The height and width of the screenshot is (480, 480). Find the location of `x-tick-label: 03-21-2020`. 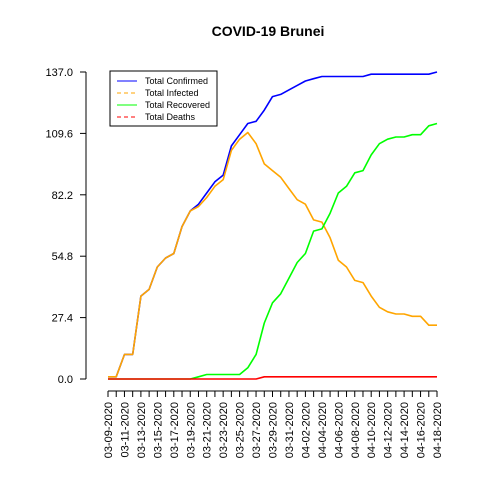

x-tick-label: 03-21-2020 is located at coordinates (208, 430).